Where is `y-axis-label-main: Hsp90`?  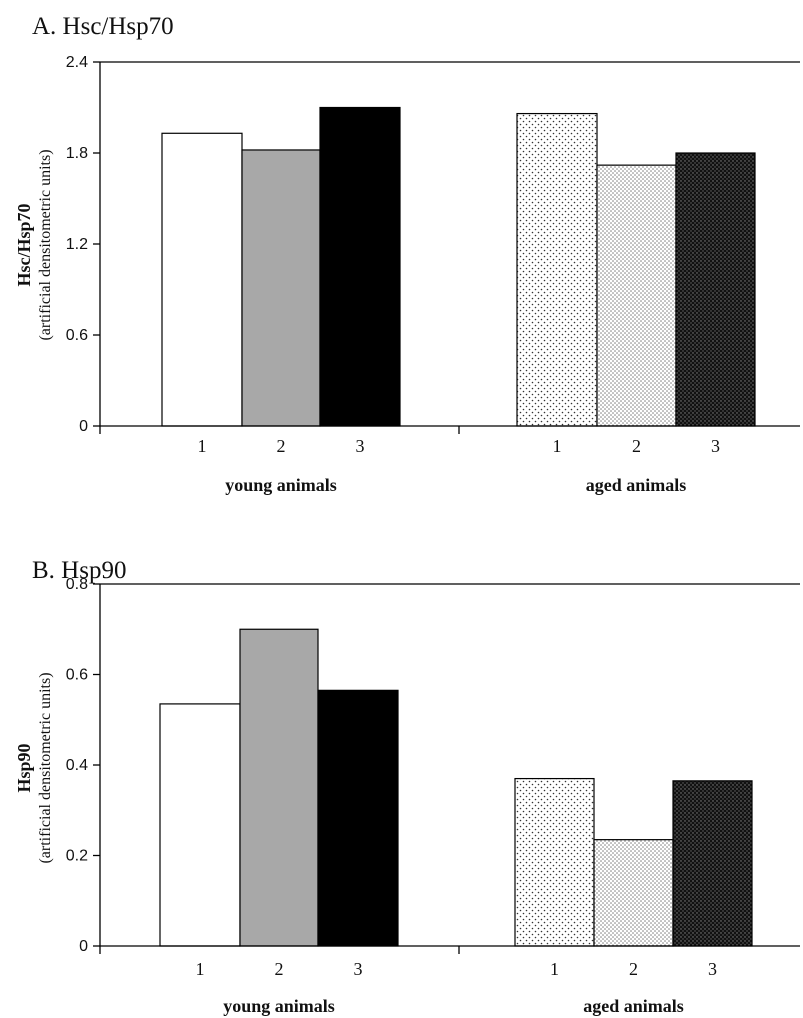
y-axis-label-main: Hsp90 is located at coordinates (24, 767).